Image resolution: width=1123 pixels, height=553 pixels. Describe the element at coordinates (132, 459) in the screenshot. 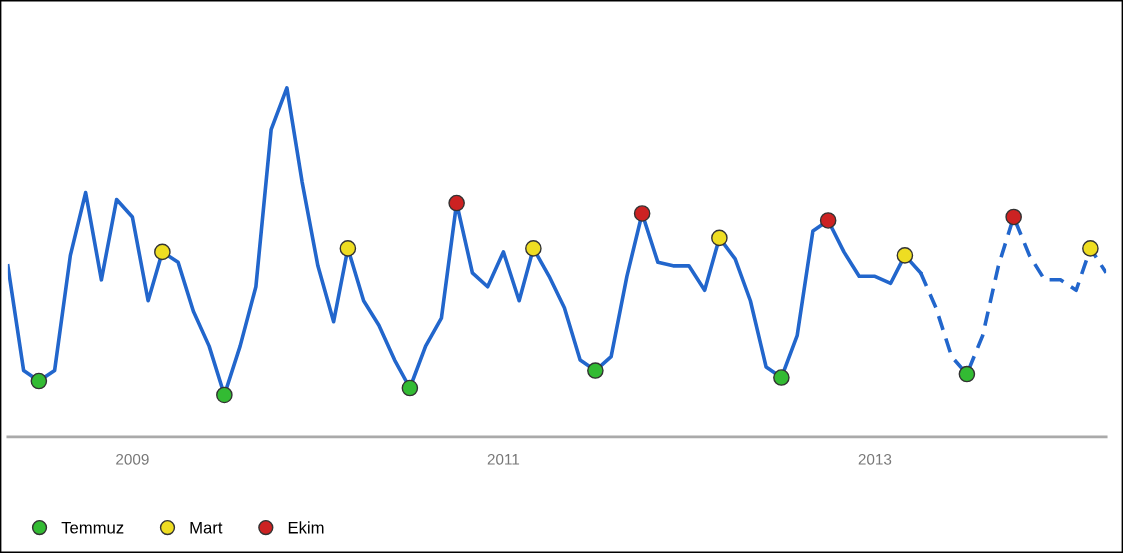

I see `x-tick-label: 2009` at that location.